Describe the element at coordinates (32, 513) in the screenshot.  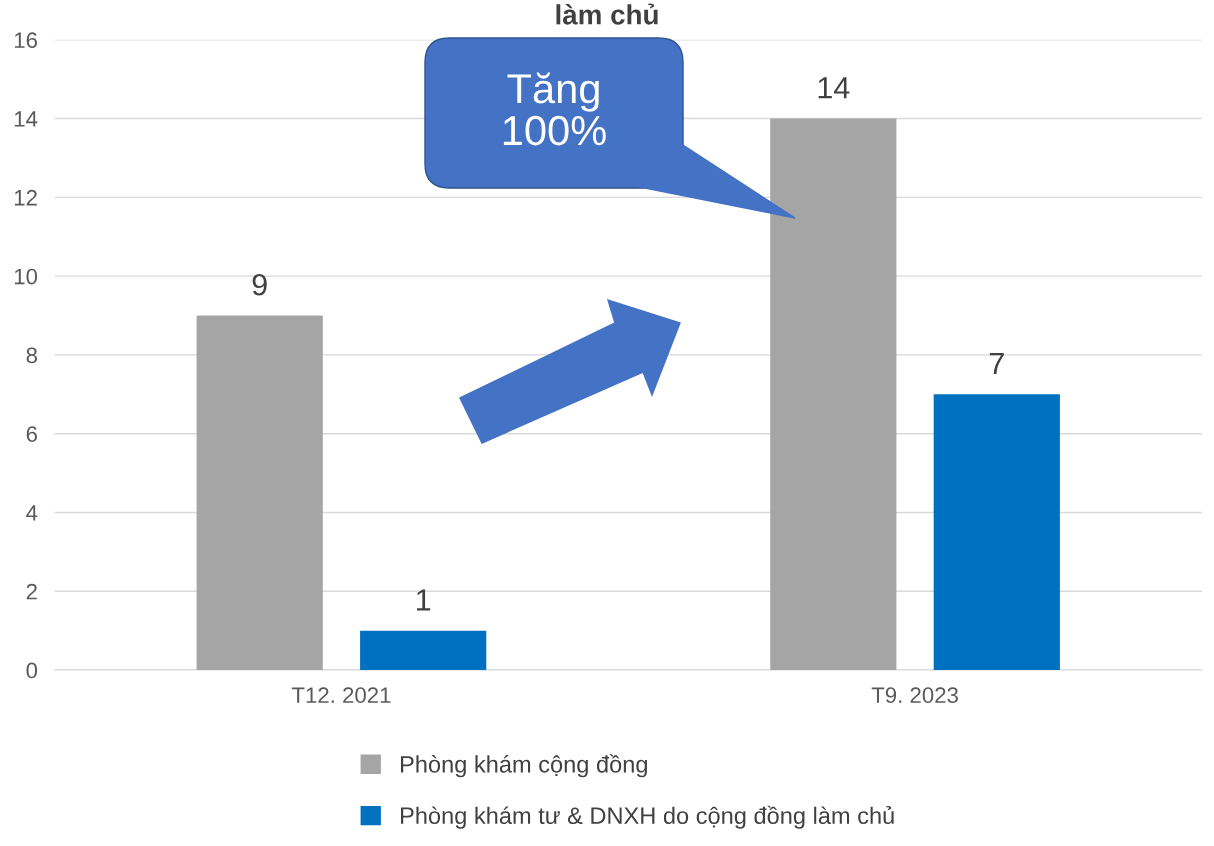
I see `y-tick-label: 4` at that location.